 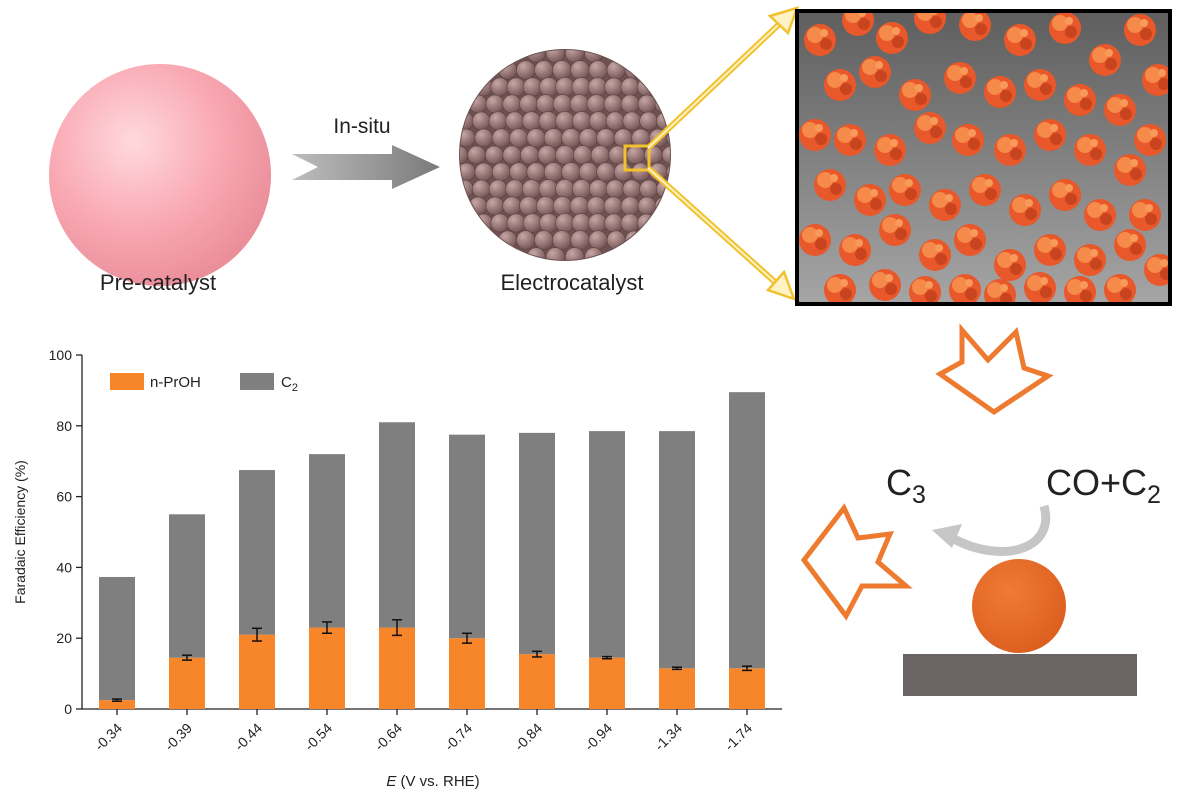 I want to click on conversion-arrow, so click(x=1000, y=530).